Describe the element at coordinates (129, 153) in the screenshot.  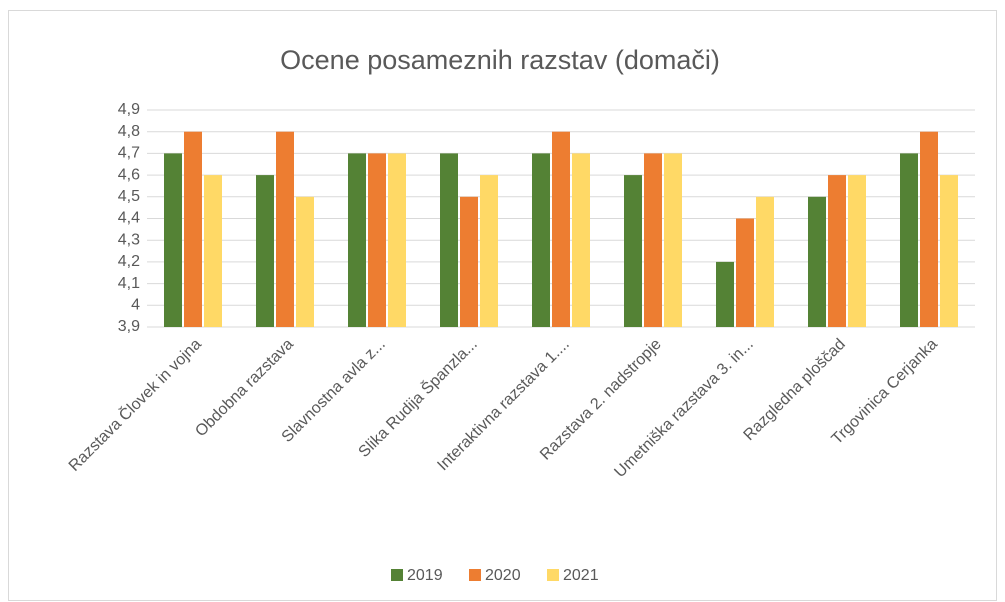
I see `y-tick-label: 4,7` at that location.